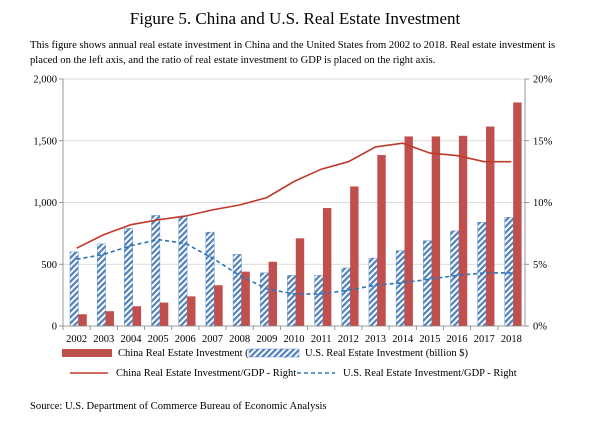  I want to click on right-tick-label: 10%, so click(543, 203).